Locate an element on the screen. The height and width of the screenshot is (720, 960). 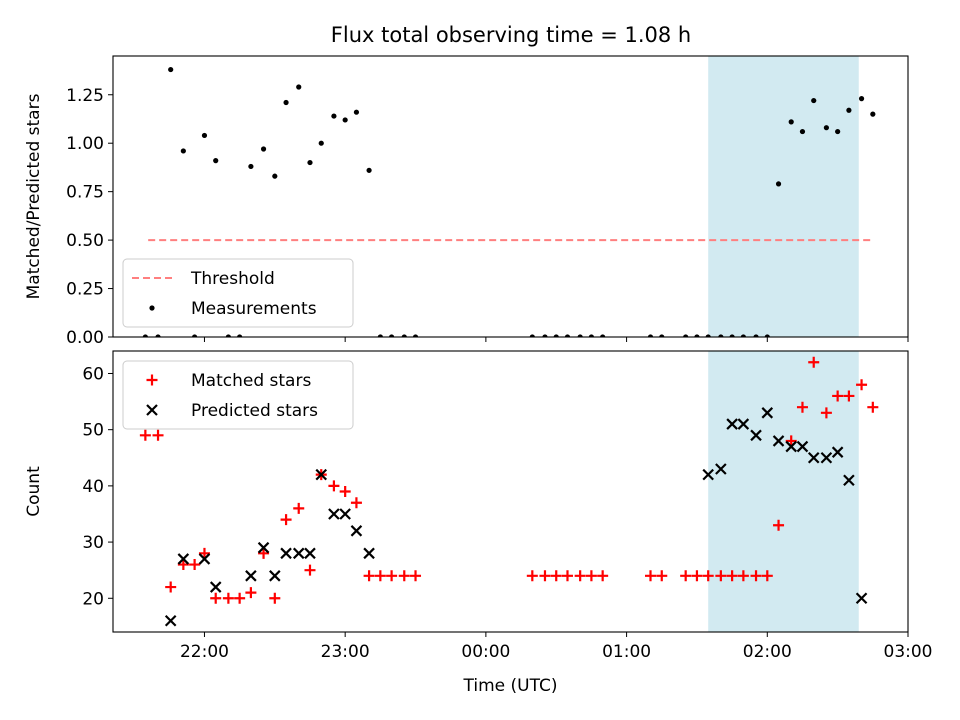
y-tick-label: 50 is located at coordinates (93, 431).